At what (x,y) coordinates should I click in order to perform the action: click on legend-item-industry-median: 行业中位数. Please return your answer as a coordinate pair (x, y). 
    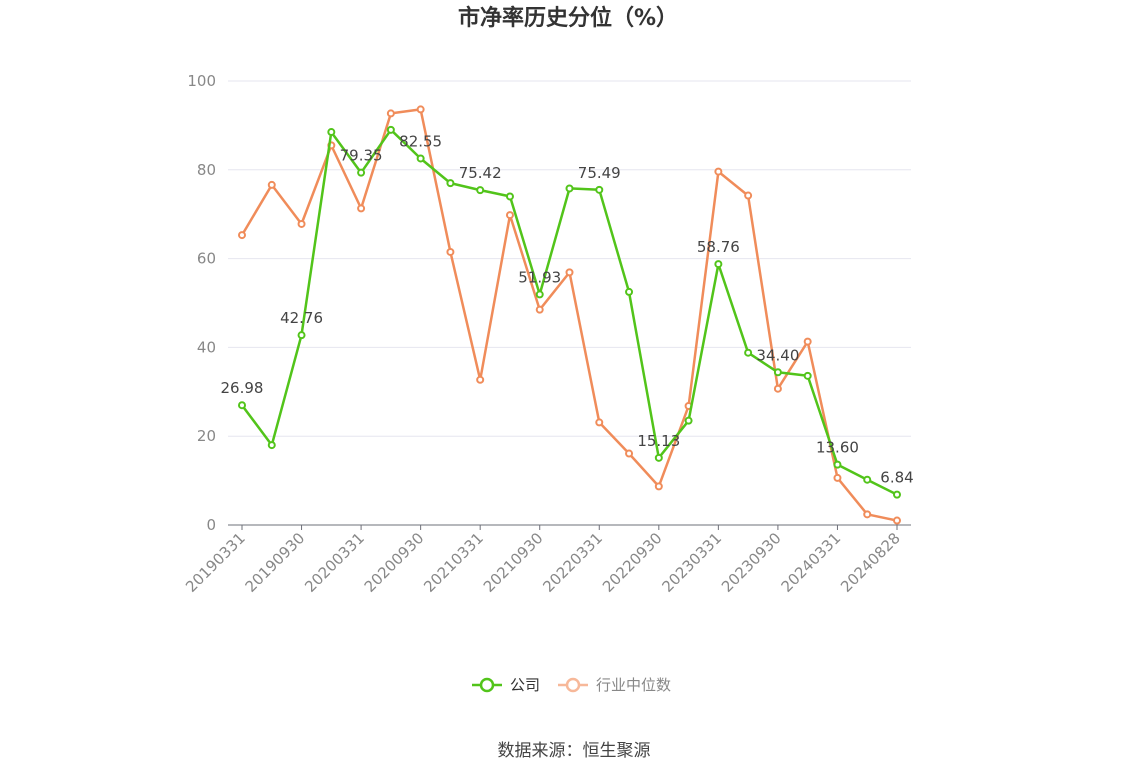
    Looking at the image, I should click on (614, 685).